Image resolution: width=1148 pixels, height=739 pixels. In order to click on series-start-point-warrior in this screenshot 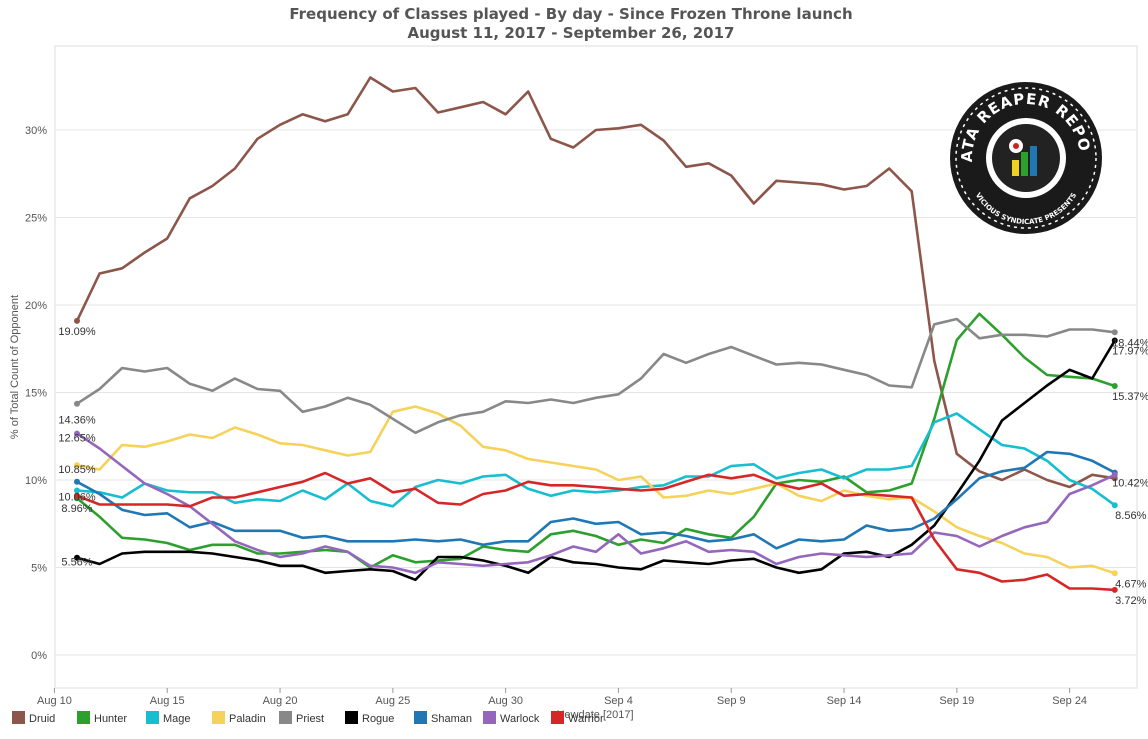, I will do `click(77, 495)`.